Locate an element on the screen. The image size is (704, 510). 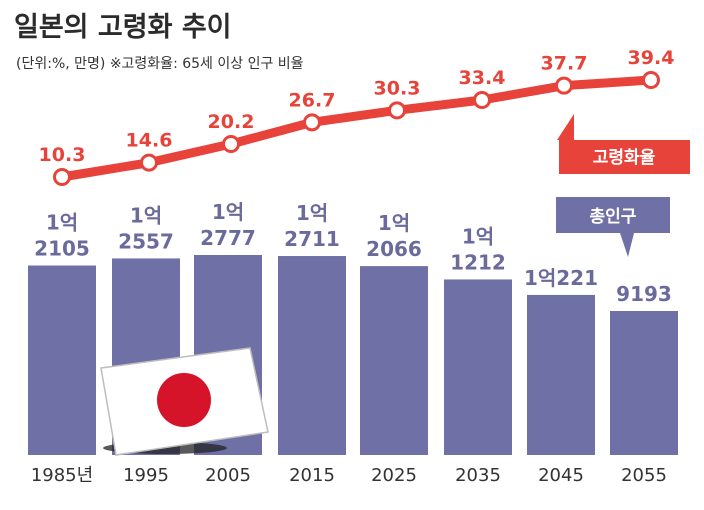
x-tick-label: 2025 is located at coordinates (394, 475).